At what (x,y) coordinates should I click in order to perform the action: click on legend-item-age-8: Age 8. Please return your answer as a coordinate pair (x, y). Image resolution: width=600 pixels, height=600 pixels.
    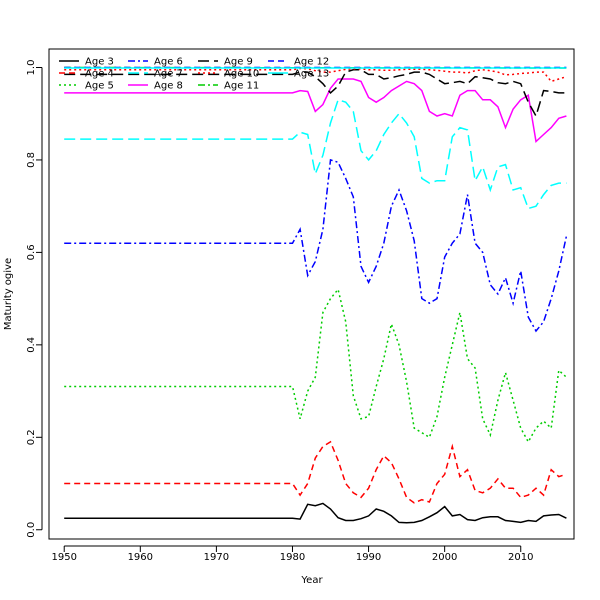
    Looking at the image, I should click on (155, 86).